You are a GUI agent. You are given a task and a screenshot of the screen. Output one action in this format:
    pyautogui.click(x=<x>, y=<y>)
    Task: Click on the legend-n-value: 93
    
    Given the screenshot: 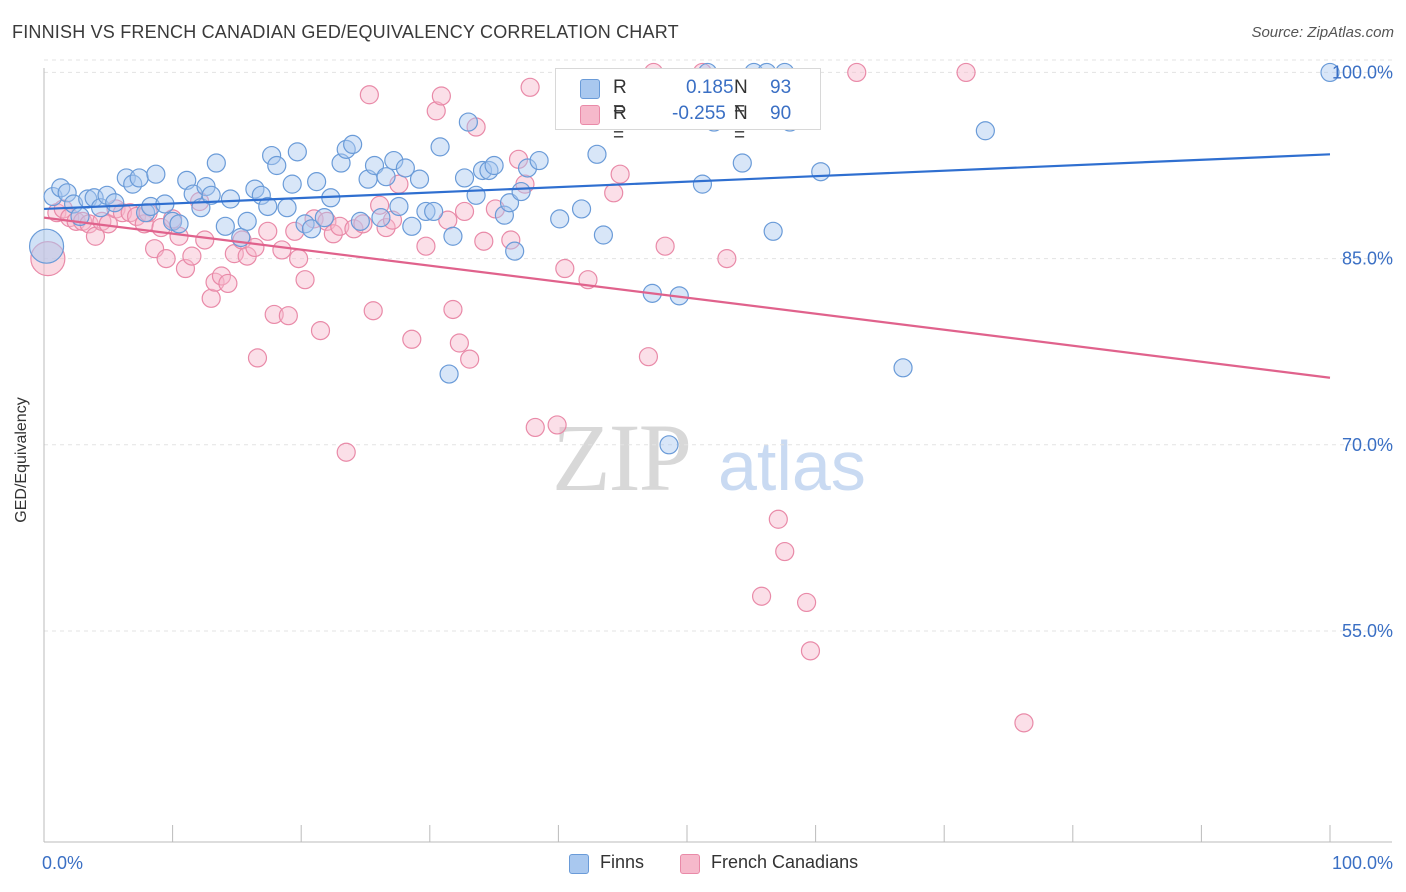 What is the action you would take?
    pyautogui.click(x=781, y=87)
    